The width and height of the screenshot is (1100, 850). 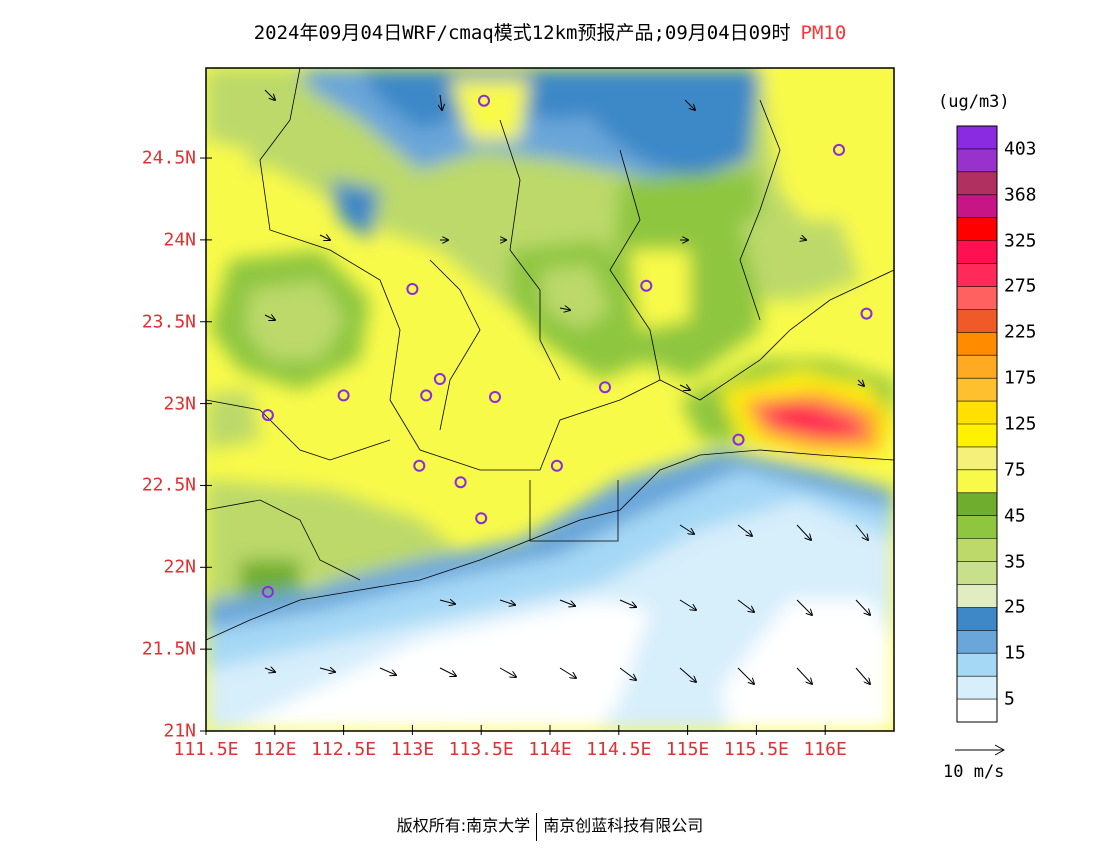 What do you see at coordinates (179, 731) in the screenshot?
I see `lat-label: 21N` at bounding box center [179, 731].